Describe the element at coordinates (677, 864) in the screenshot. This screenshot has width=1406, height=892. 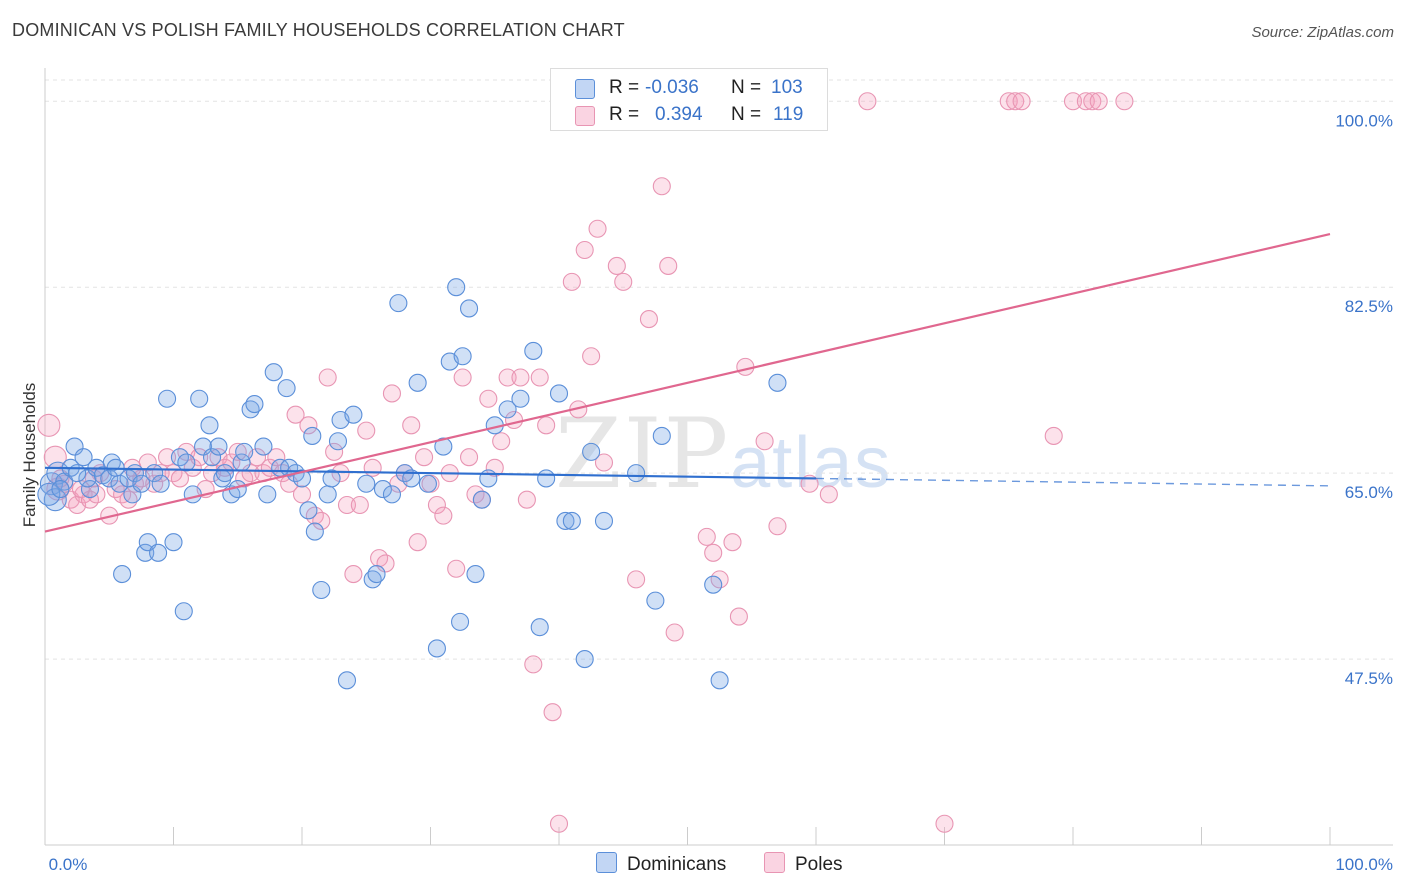
I see `dominicans-legend-label: Dominicans` at that location.